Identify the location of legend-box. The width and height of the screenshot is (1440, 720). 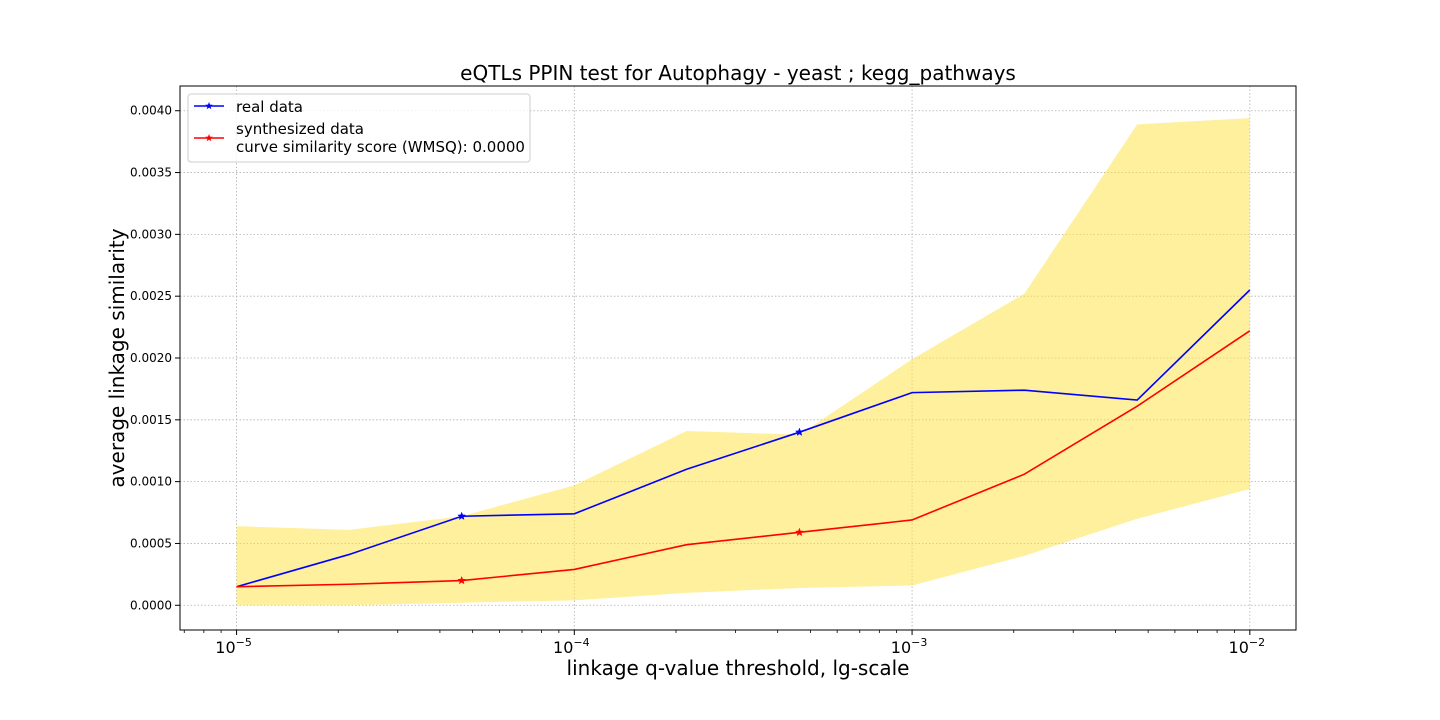
(359, 128).